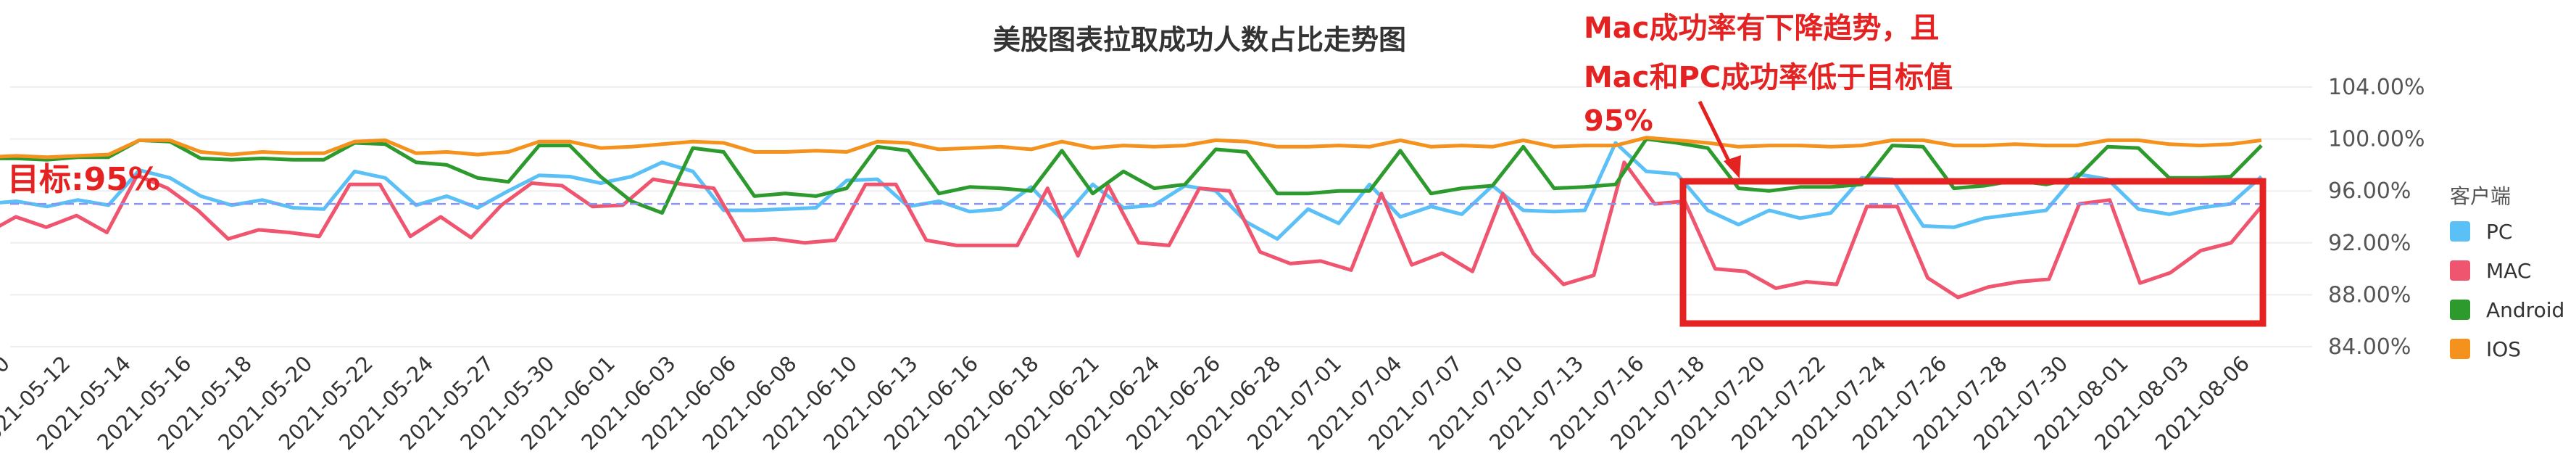  Describe the element at coordinates (1131, 148) in the screenshot. I see `series-line-ios` at that location.